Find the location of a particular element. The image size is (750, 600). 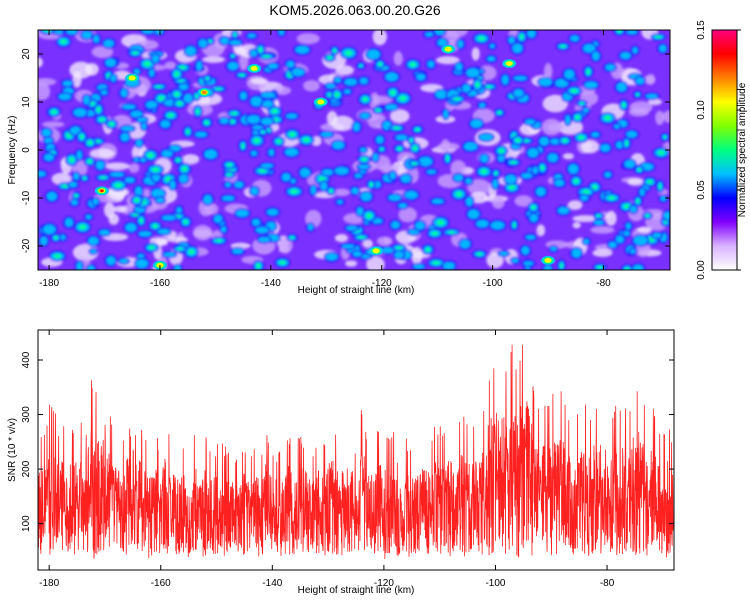

y-tick-label: 10 is located at coordinates (26, 102).